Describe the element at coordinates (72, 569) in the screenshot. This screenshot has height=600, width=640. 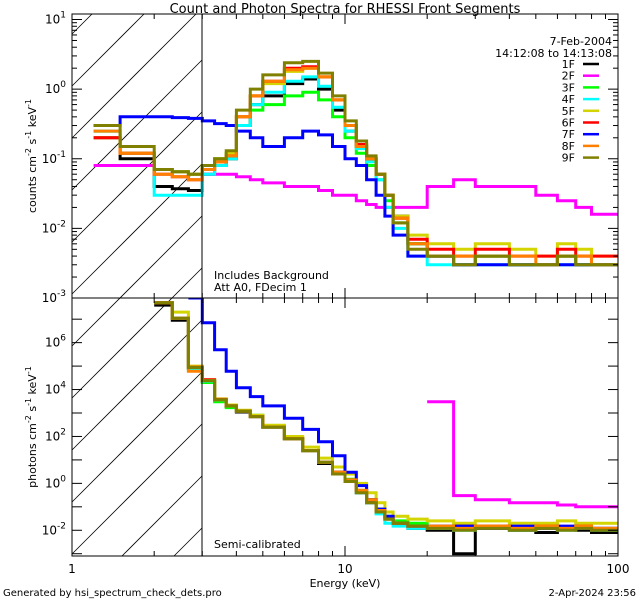
I see `x-tick-label: 1` at that location.